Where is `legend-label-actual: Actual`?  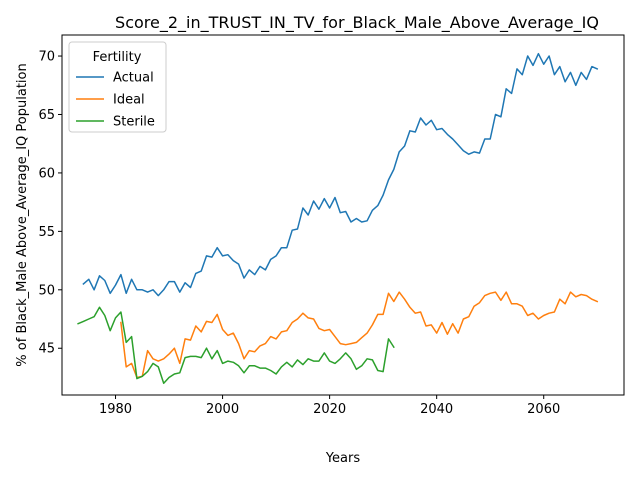
legend-label-actual: Actual is located at coordinates (133, 78).